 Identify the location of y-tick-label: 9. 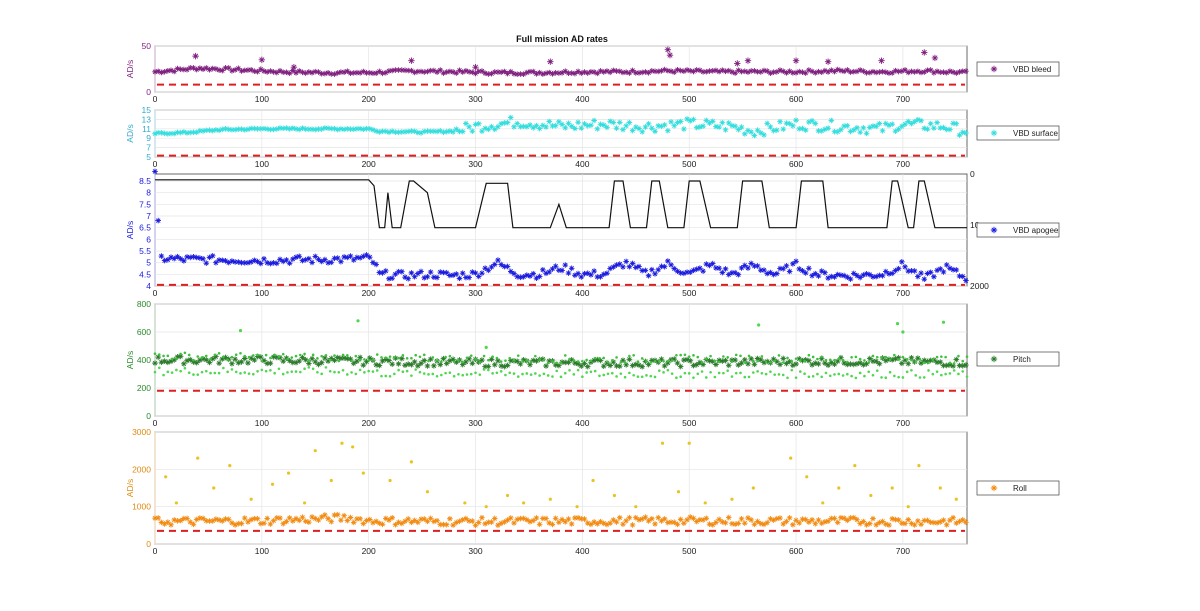
(148, 138).